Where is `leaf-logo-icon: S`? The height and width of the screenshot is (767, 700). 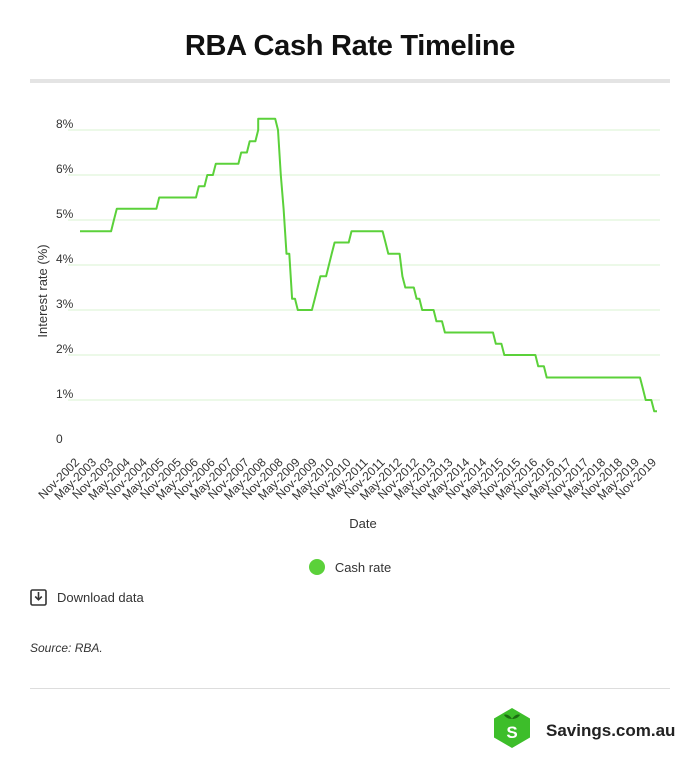
leaf-logo-icon: S is located at coordinates (512, 730).